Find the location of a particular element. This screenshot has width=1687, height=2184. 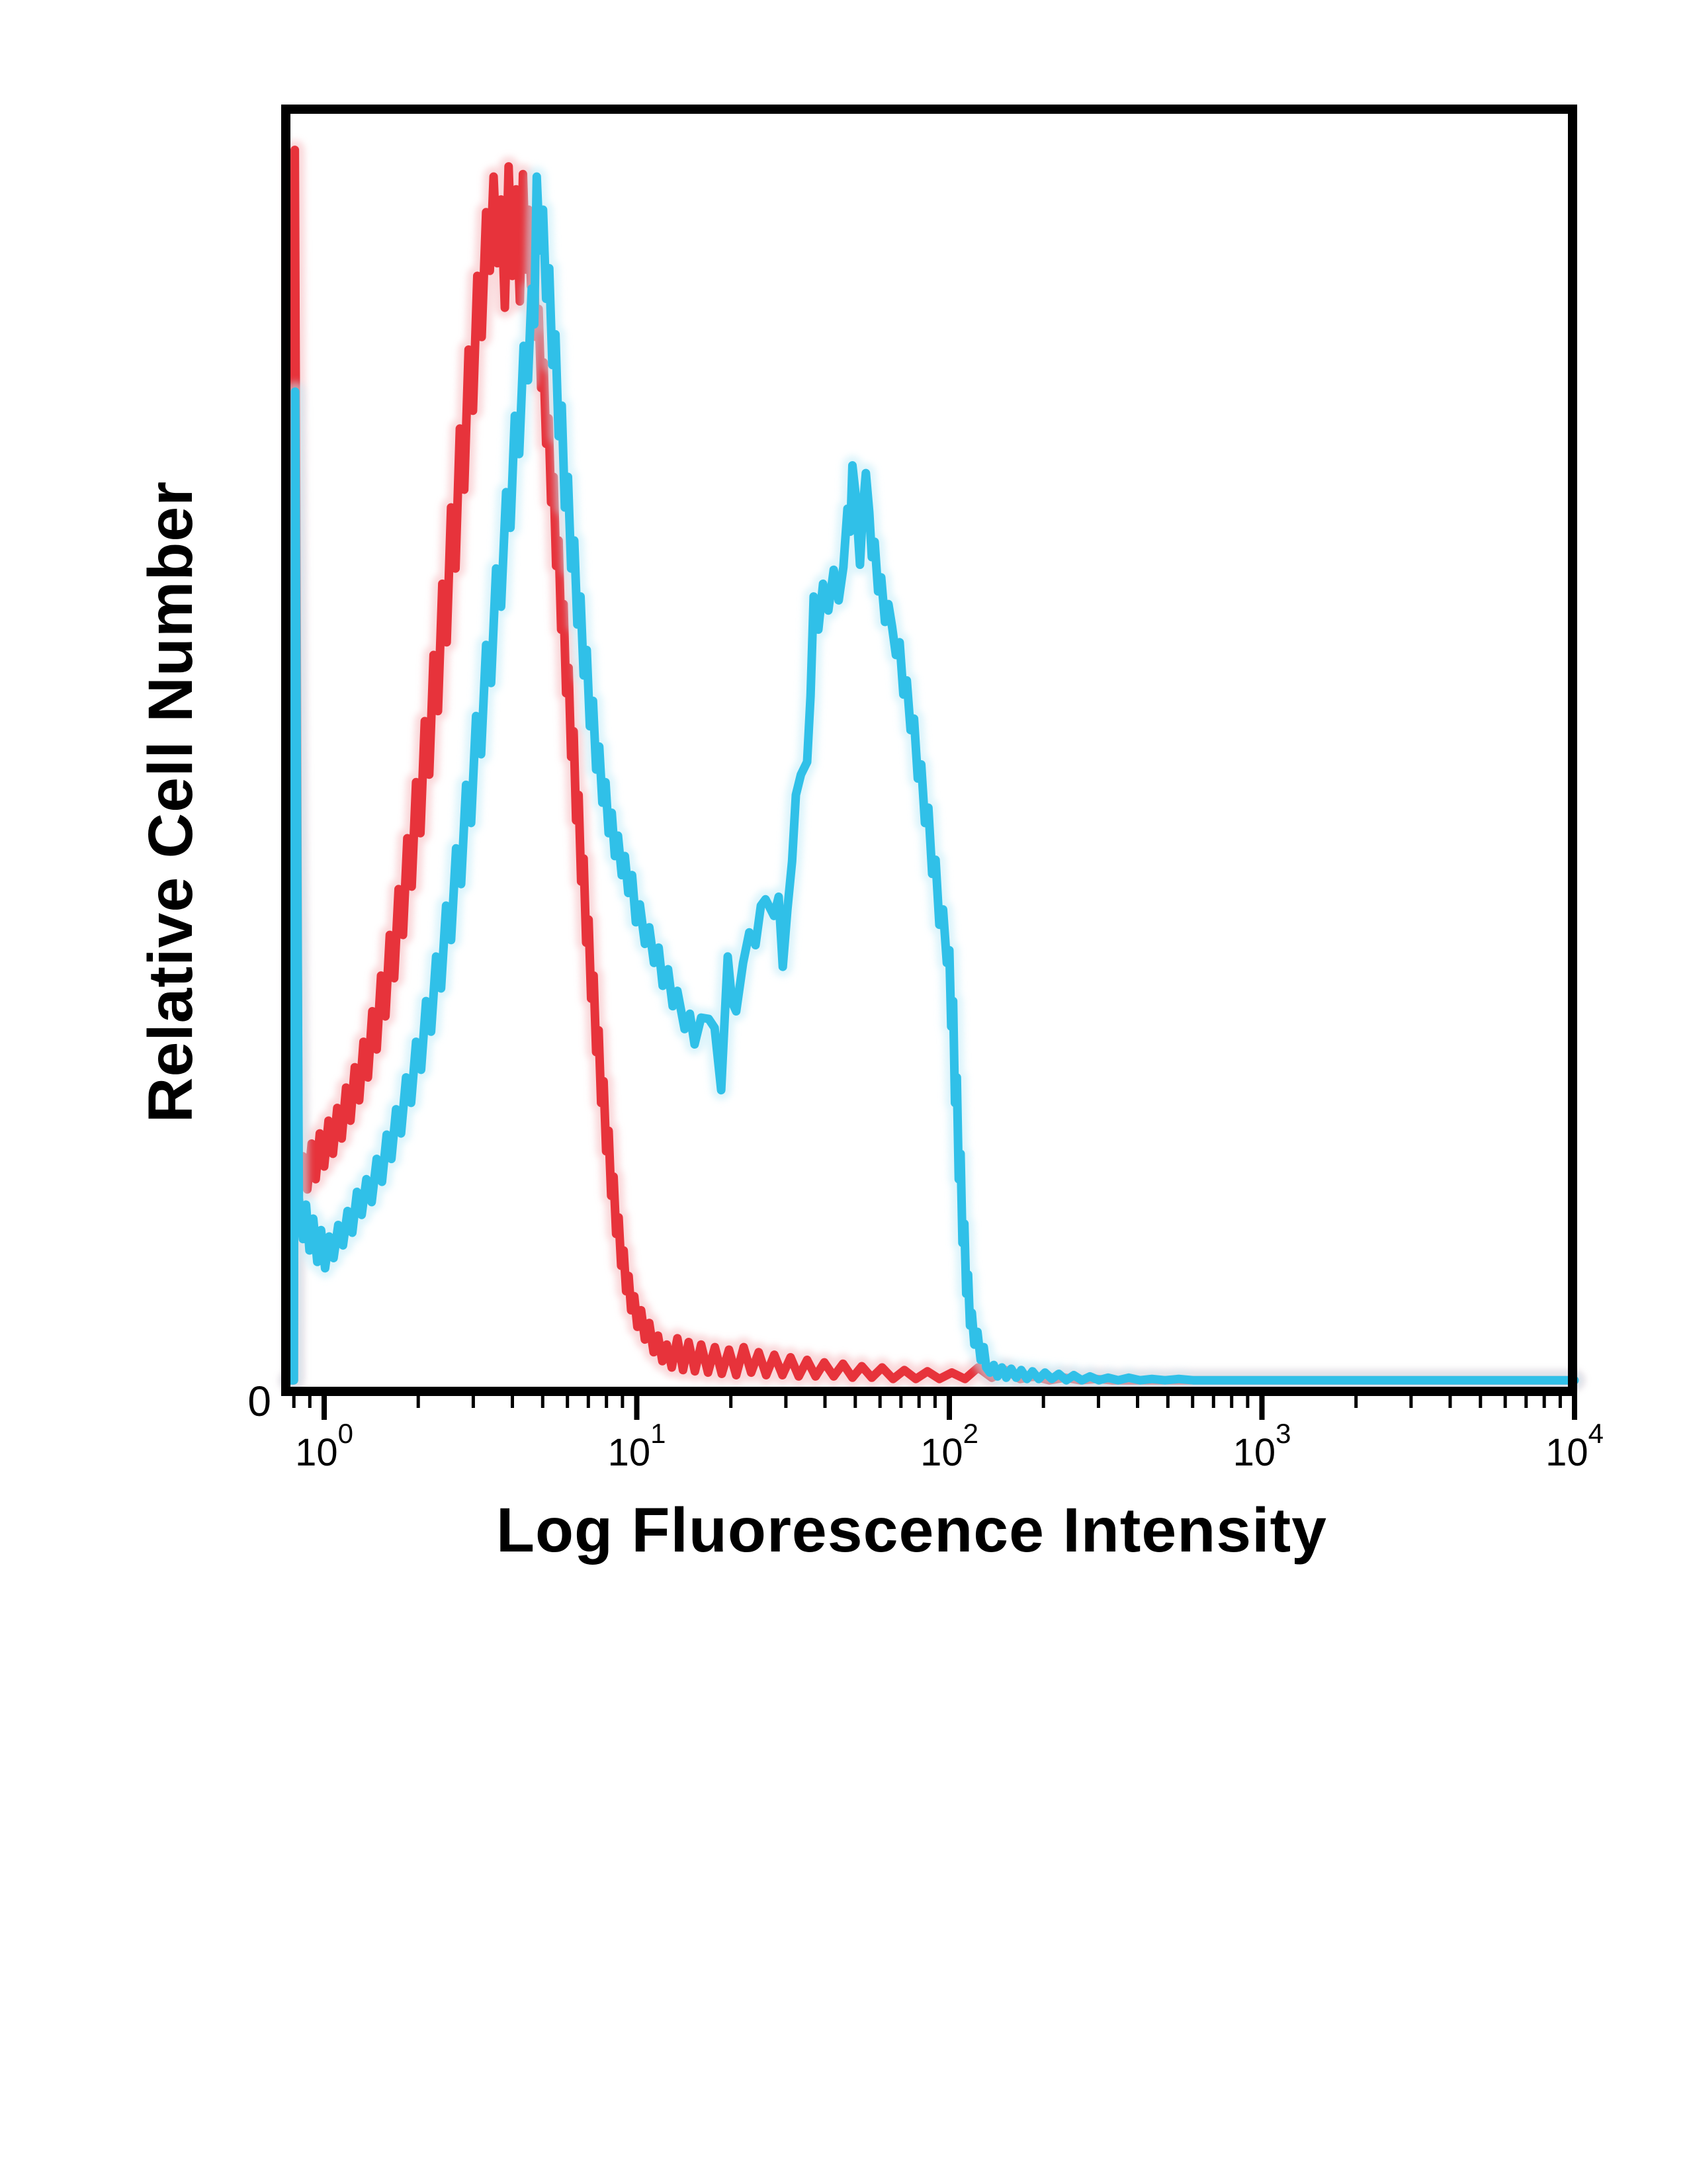

x-tick-label: 10¹ is located at coordinates (637, 1446).